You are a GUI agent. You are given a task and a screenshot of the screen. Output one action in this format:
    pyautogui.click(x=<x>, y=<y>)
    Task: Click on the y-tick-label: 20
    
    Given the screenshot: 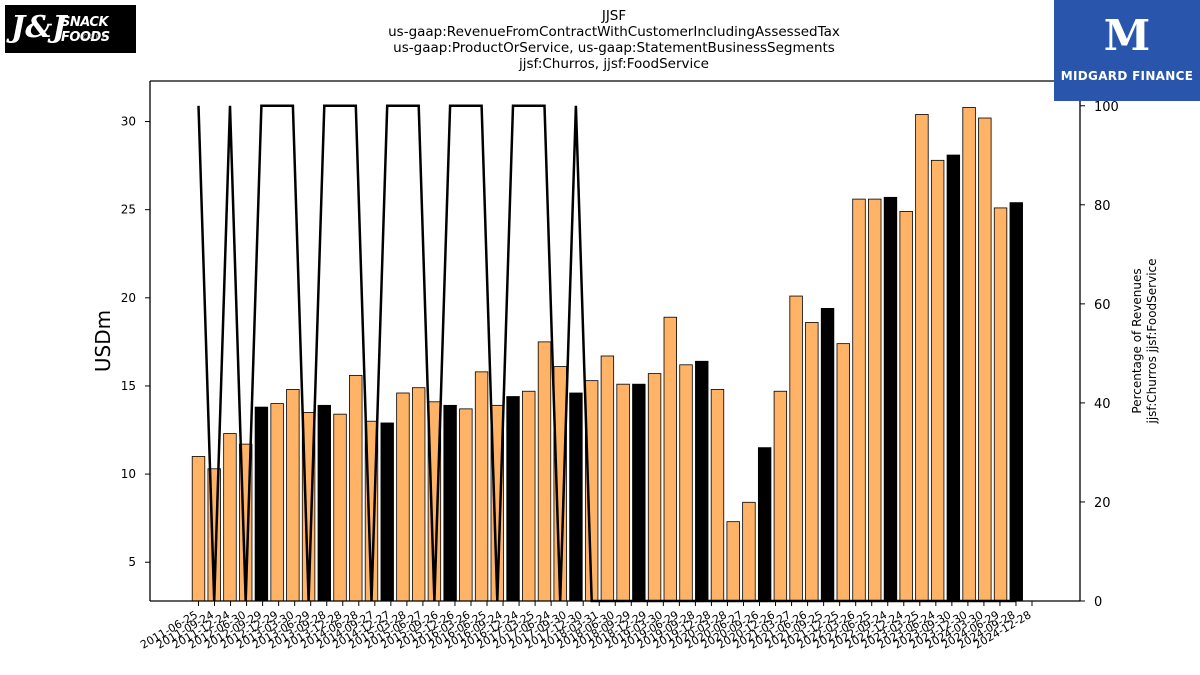 What is the action you would take?
    pyautogui.click(x=128, y=298)
    